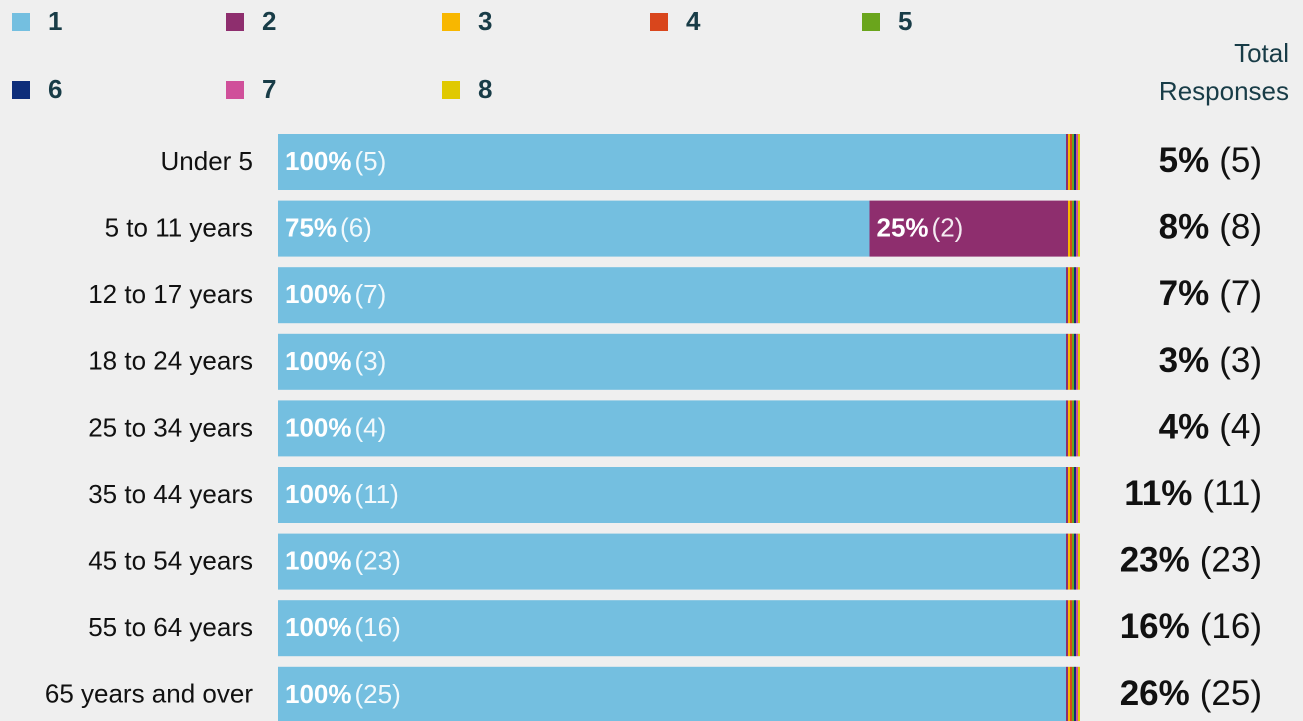 This screenshot has width=1303, height=721. I want to click on data-label-count: (16), so click(378, 627).